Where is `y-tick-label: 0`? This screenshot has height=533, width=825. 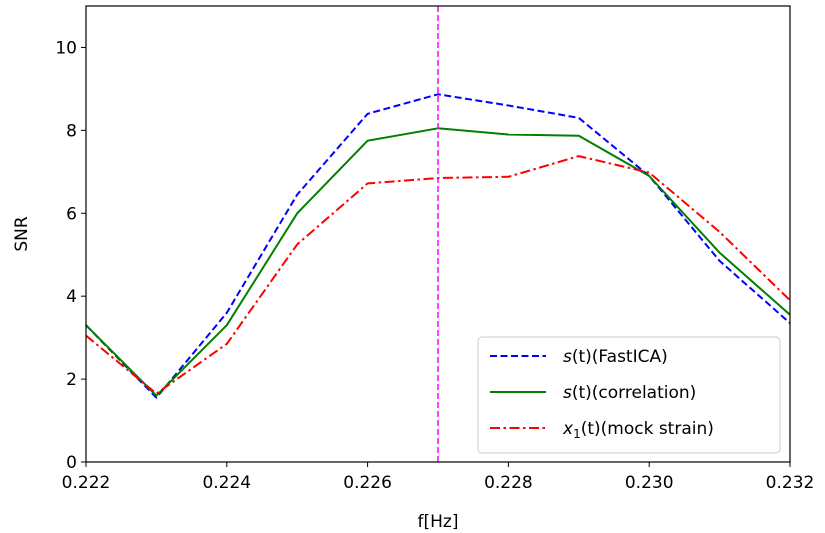 y-tick-label: 0 is located at coordinates (71, 463).